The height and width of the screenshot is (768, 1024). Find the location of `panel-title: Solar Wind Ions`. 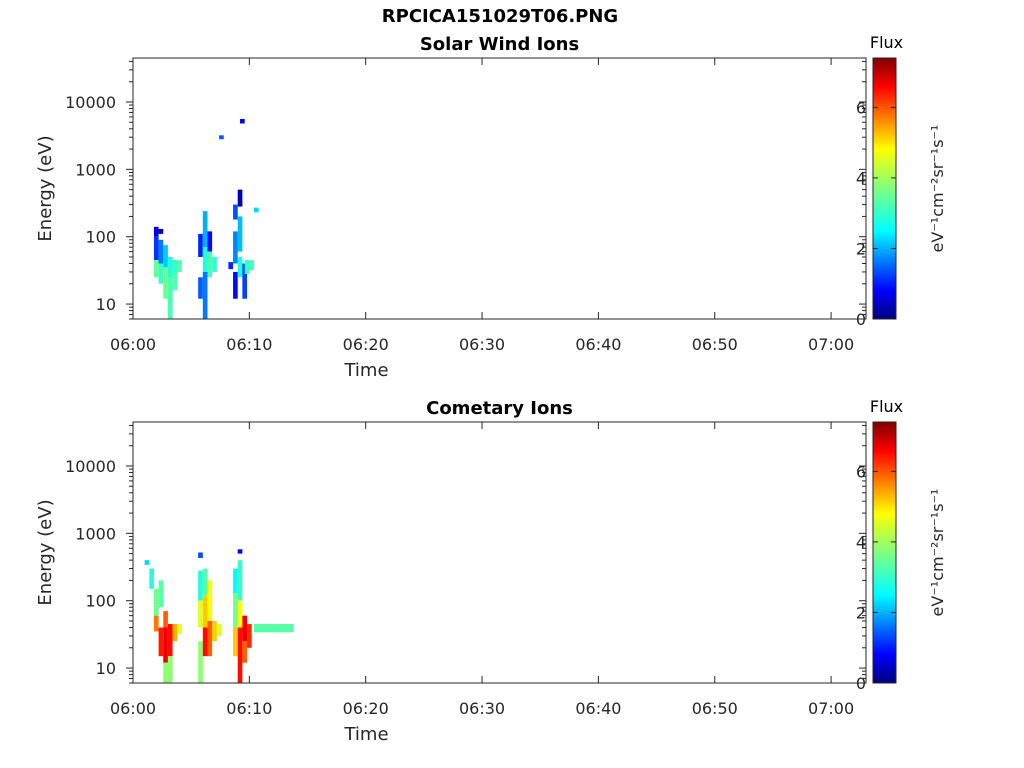

panel-title: Solar Wind Ions is located at coordinates (499, 44).